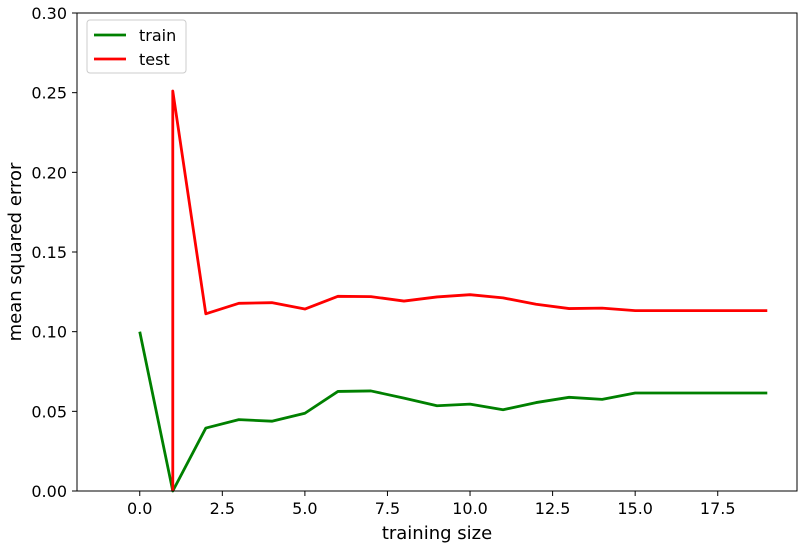  I want to click on x-axis: 0.0 2.5 5.0 7.5 10.0 12.5 15.0 17.5, so click(431, 504).